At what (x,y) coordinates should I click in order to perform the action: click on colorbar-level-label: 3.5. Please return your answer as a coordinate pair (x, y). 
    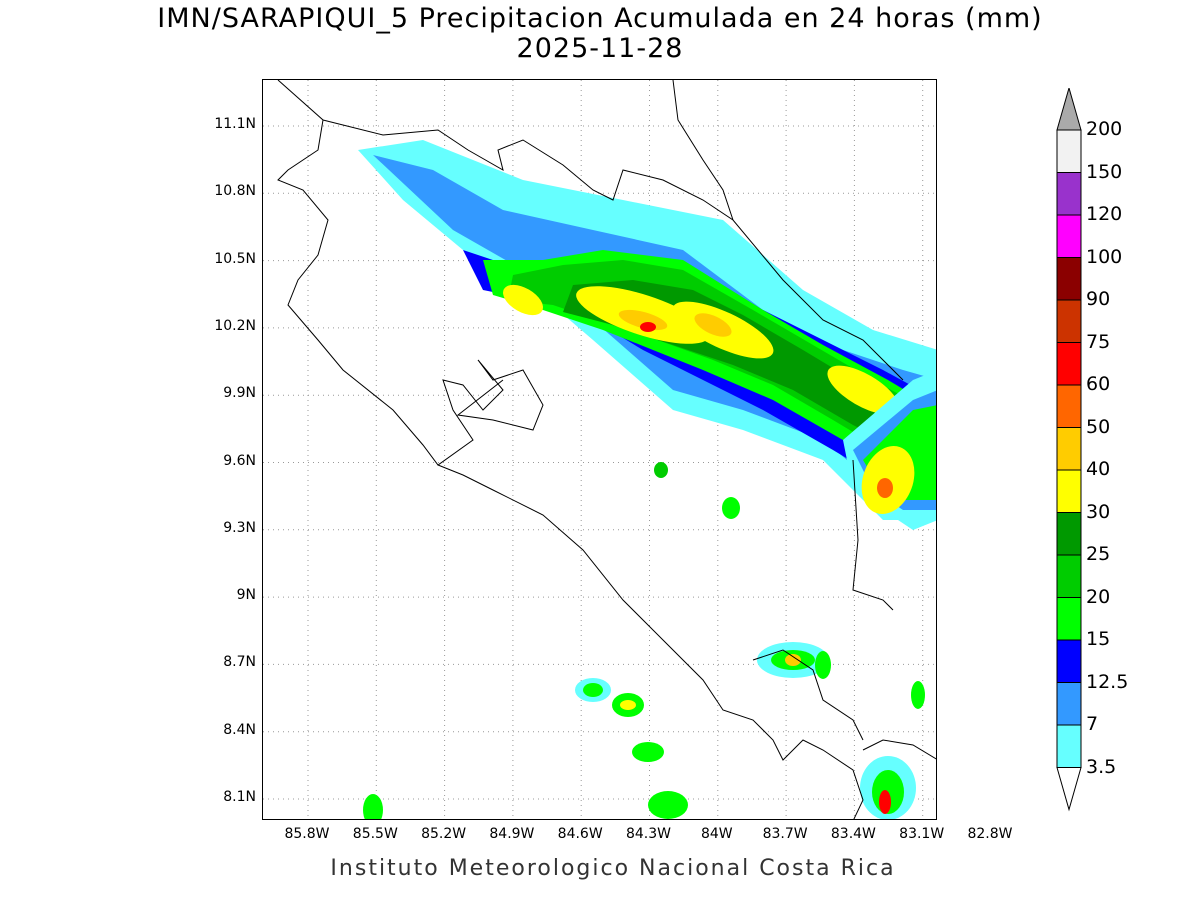
    Looking at the image, I should click on (1101, 766).